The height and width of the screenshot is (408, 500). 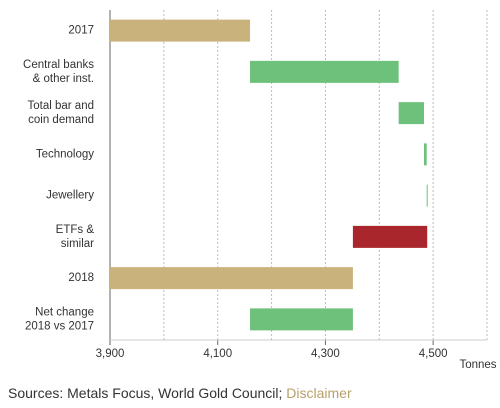 What do you see at coordinates (63, 79) in the screenshot?
I see `y-tick-label: & other inst.` at bounding box center [63, 79].